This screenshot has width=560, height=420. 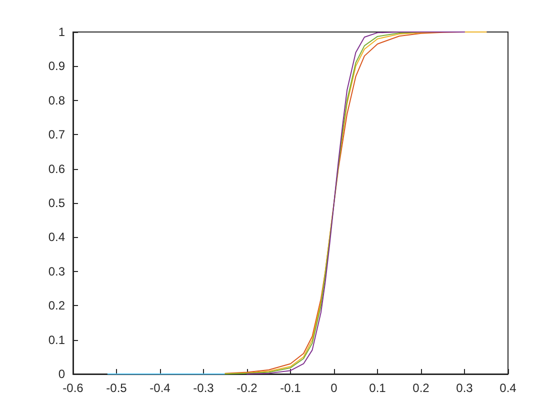 What do you see at coordinates (62, 32) in the screenshot?
I see `y-tick-label: 1` at bounding box center [62, 32].